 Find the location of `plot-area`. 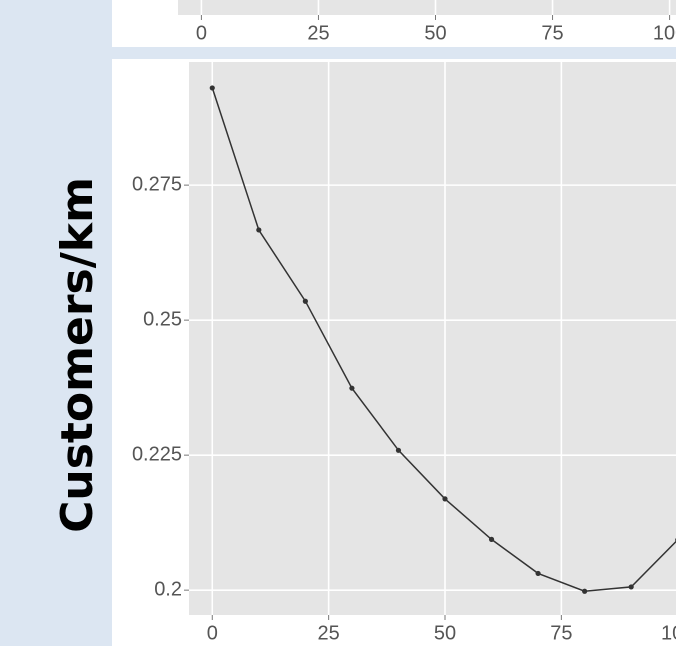

plot-area is located at coordinates (427, 7).